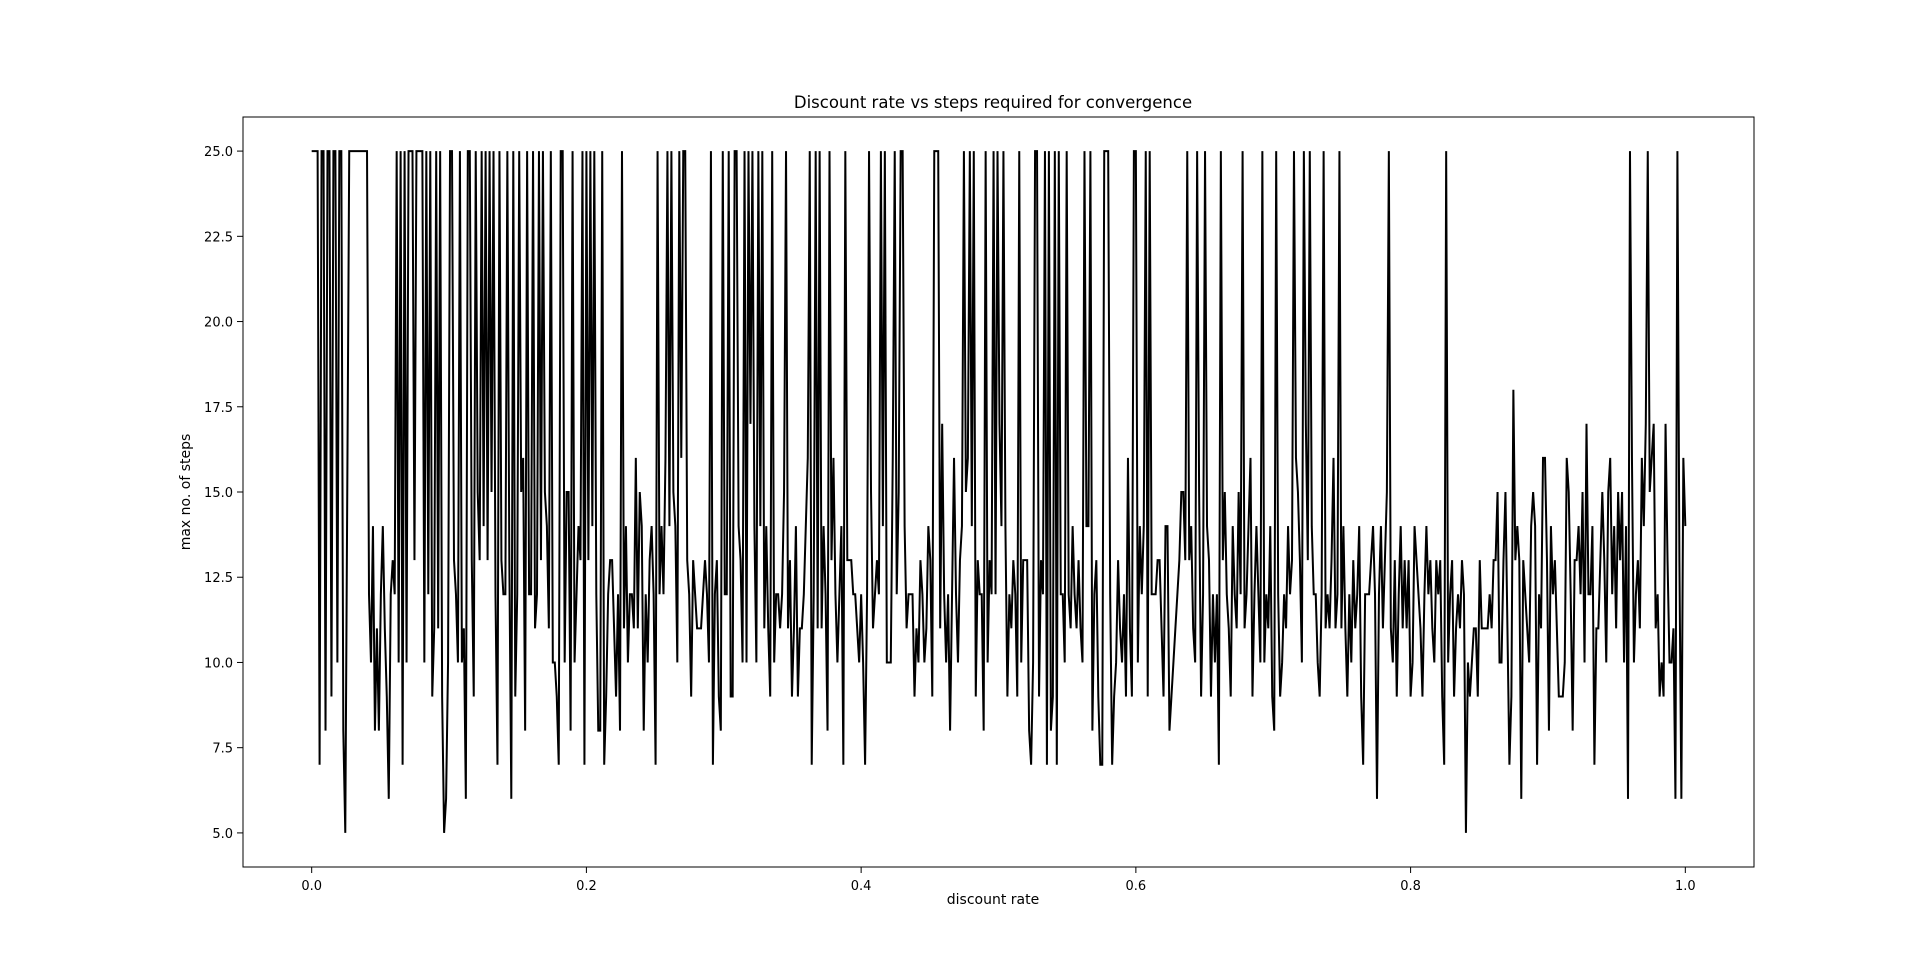  I want to click on y-axis: 5.0 7.5 10.0 12.5 15.0 17.5 20.0 22.5 25.0, so click(223, 493).